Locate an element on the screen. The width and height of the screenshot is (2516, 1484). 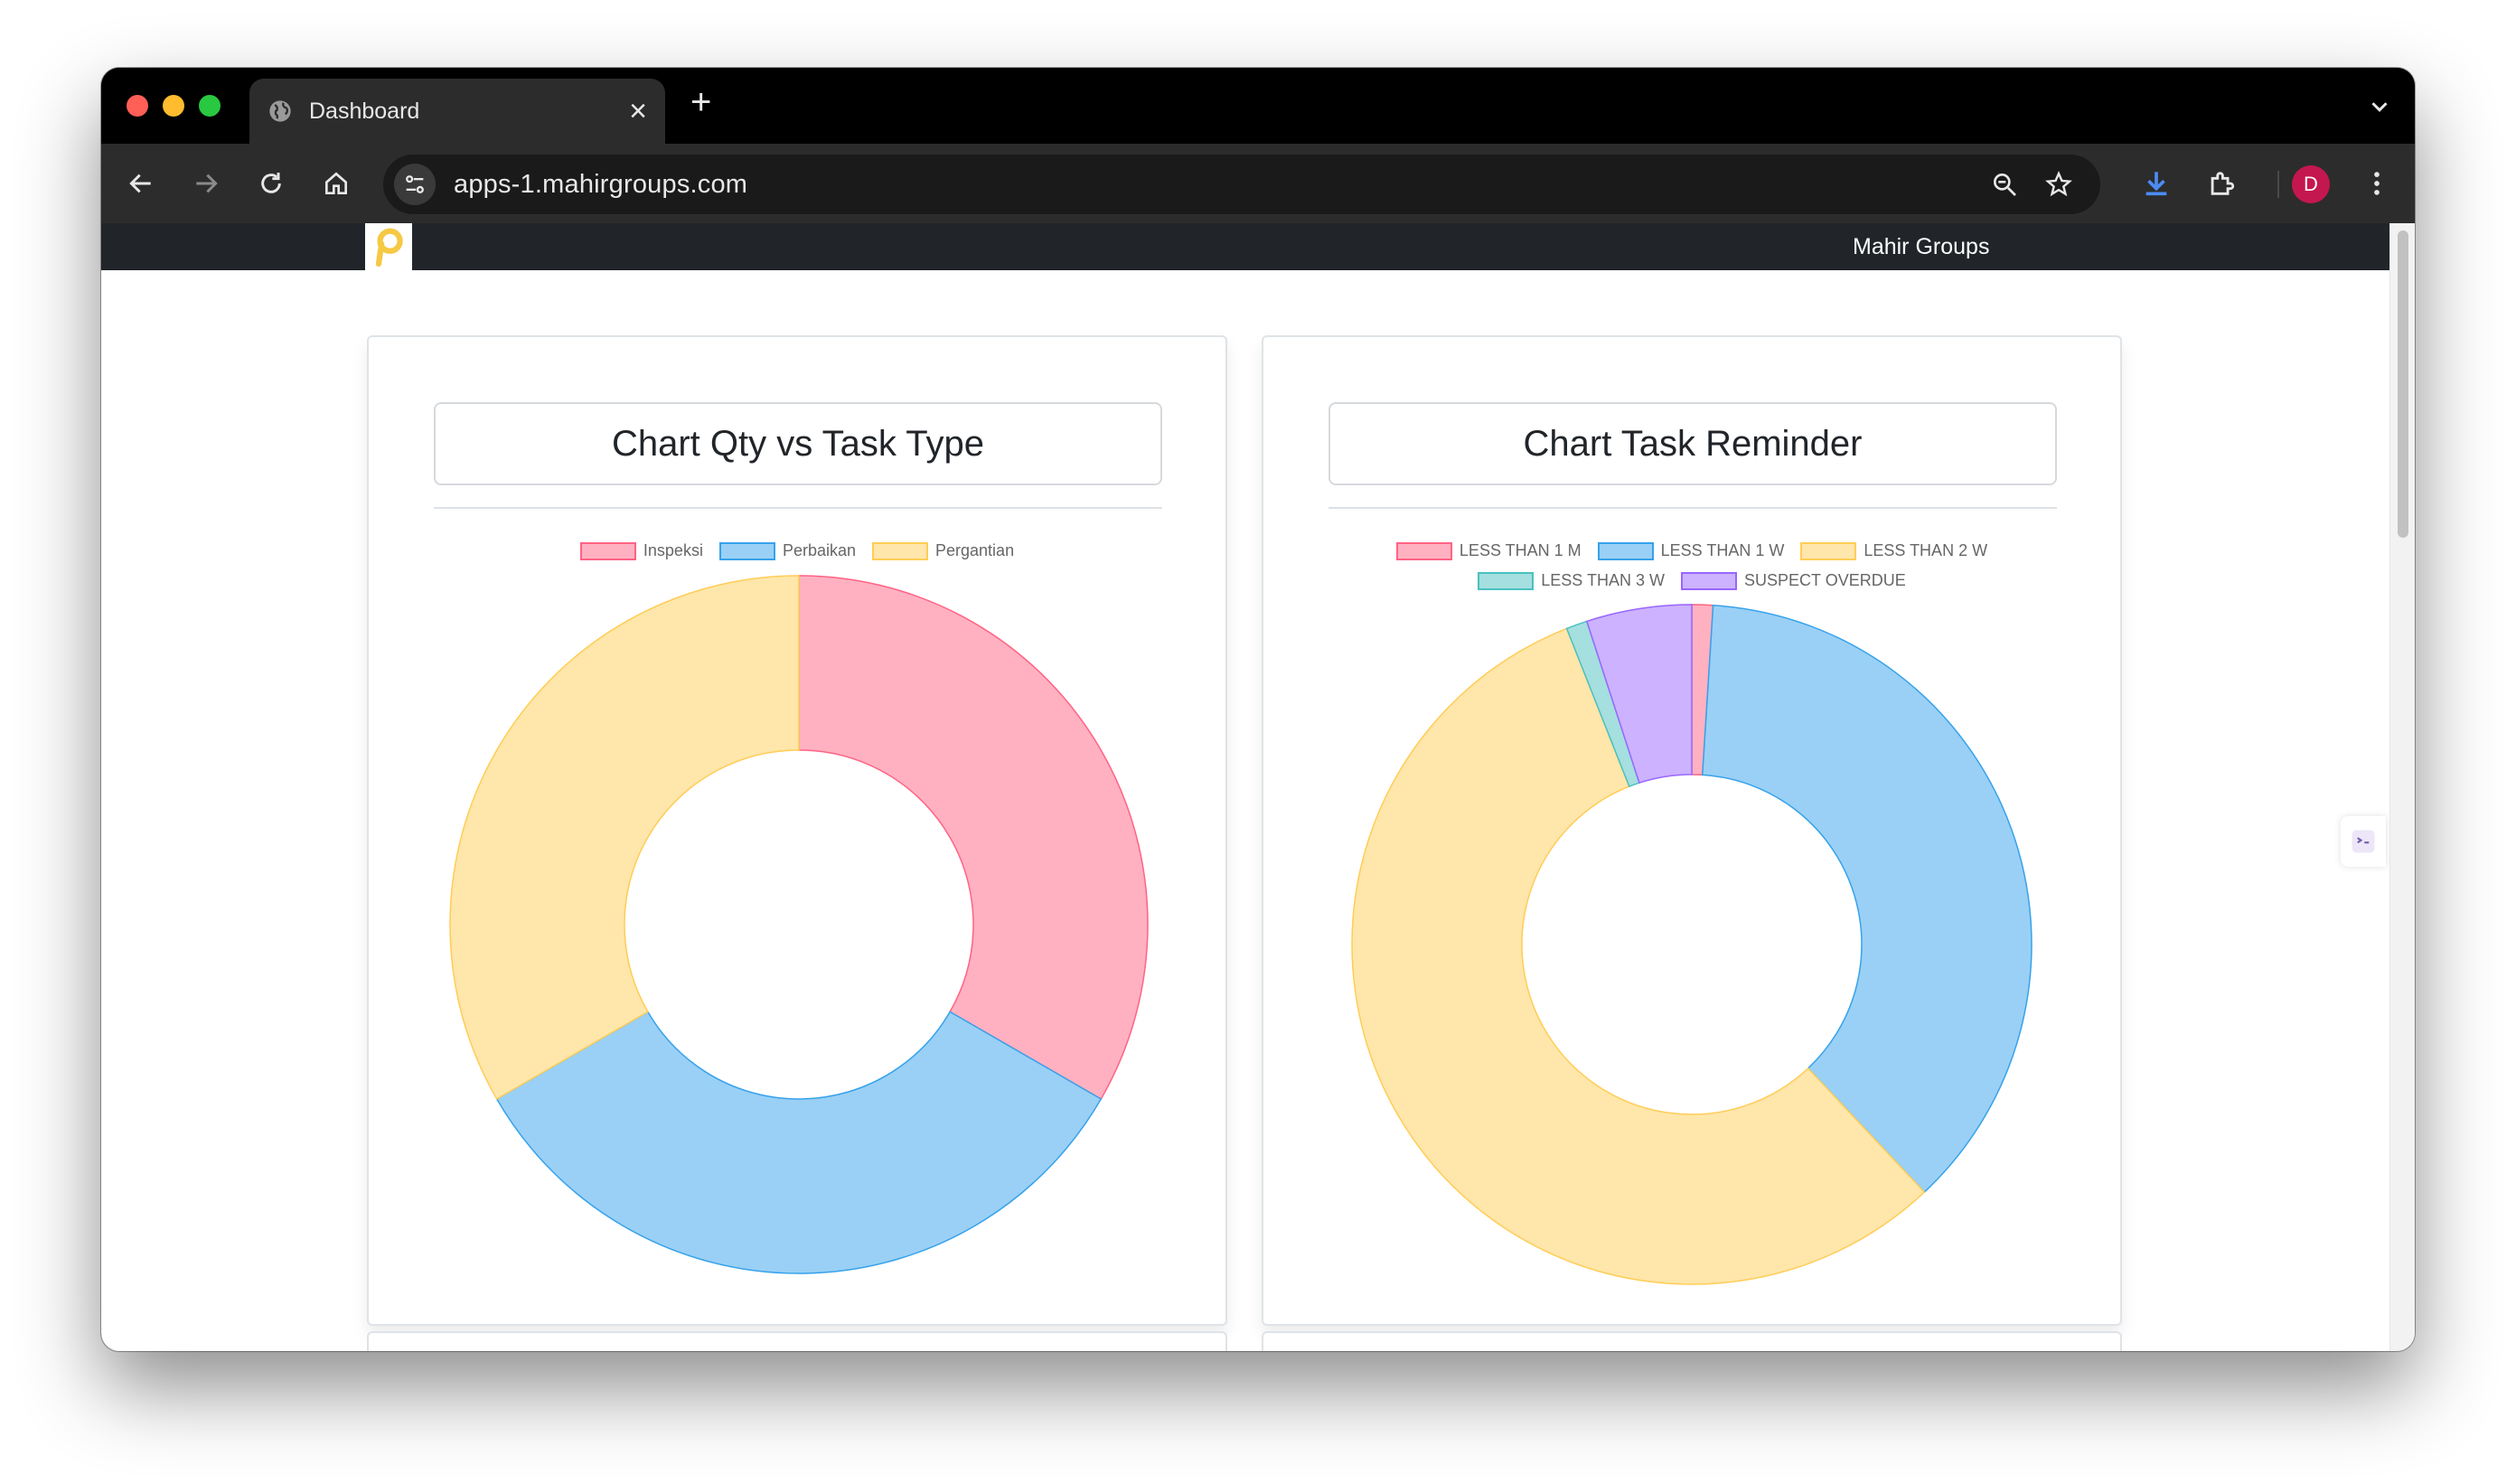
browser-toolbar: apps-1.mahirgroups.com D is located at coordinates (1258, 183).